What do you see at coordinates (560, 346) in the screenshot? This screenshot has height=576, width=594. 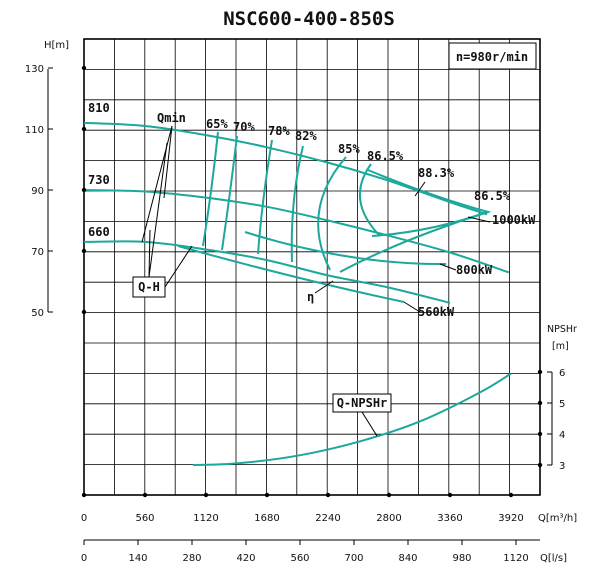 I see `y-axis-label-npsh-2: [m]` at bounding box center [560, 346].